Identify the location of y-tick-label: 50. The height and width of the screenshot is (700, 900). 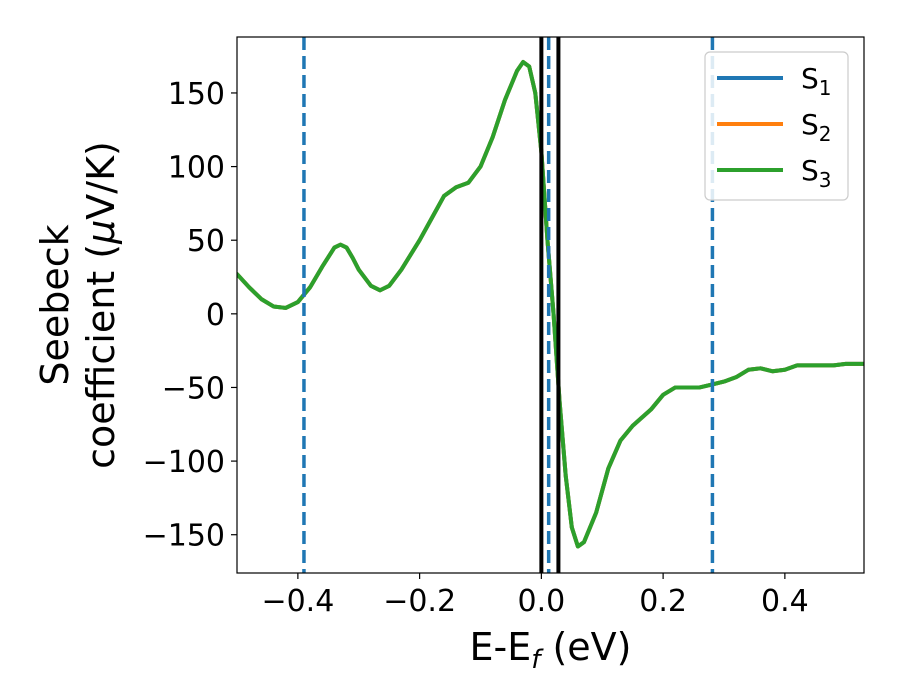
(206, 241).